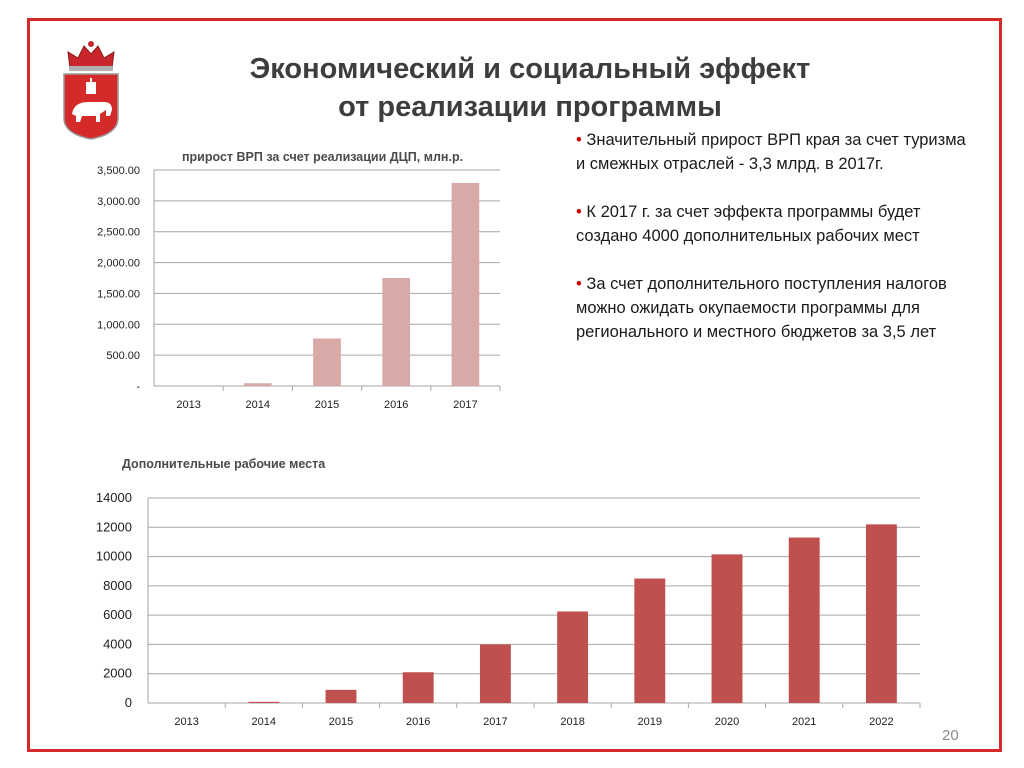 Image resolution: width=1024 pixels, height=768 pixels. What do you see at coordinates (572, 722) in the screenshot?
I see `x-tick-label: 2018` at bounding box center [572, 722].